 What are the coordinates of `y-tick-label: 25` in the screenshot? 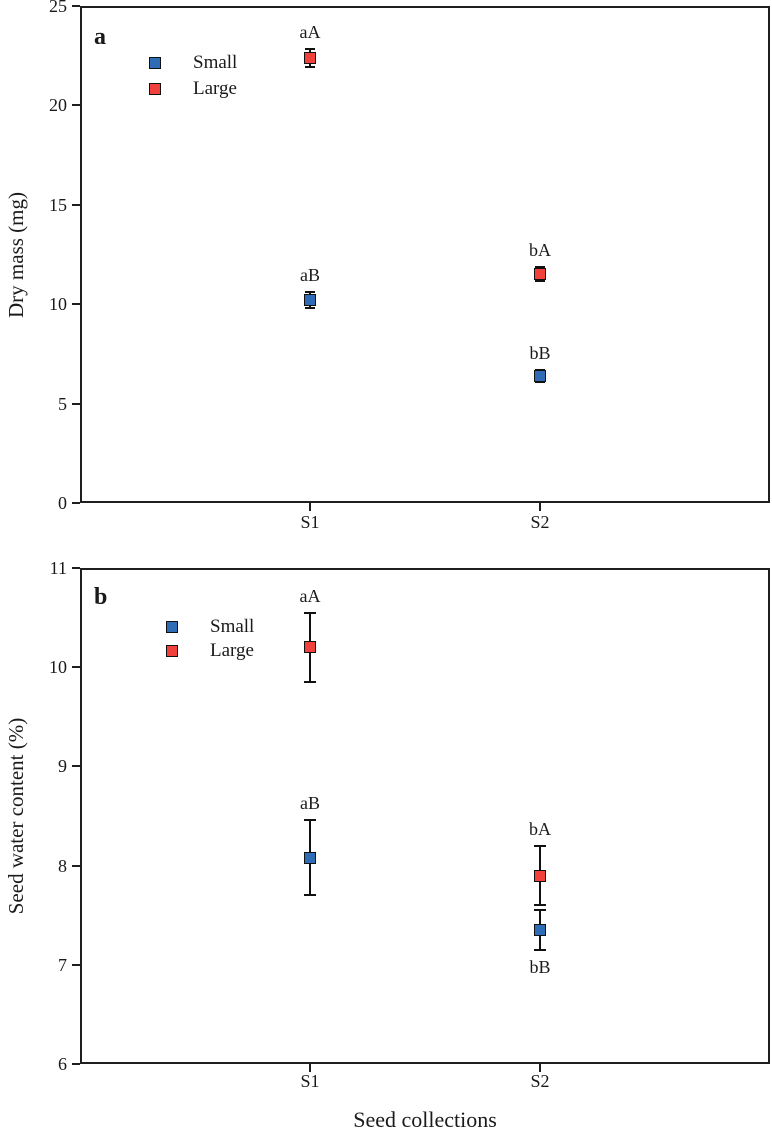 It's located at (58, 8).